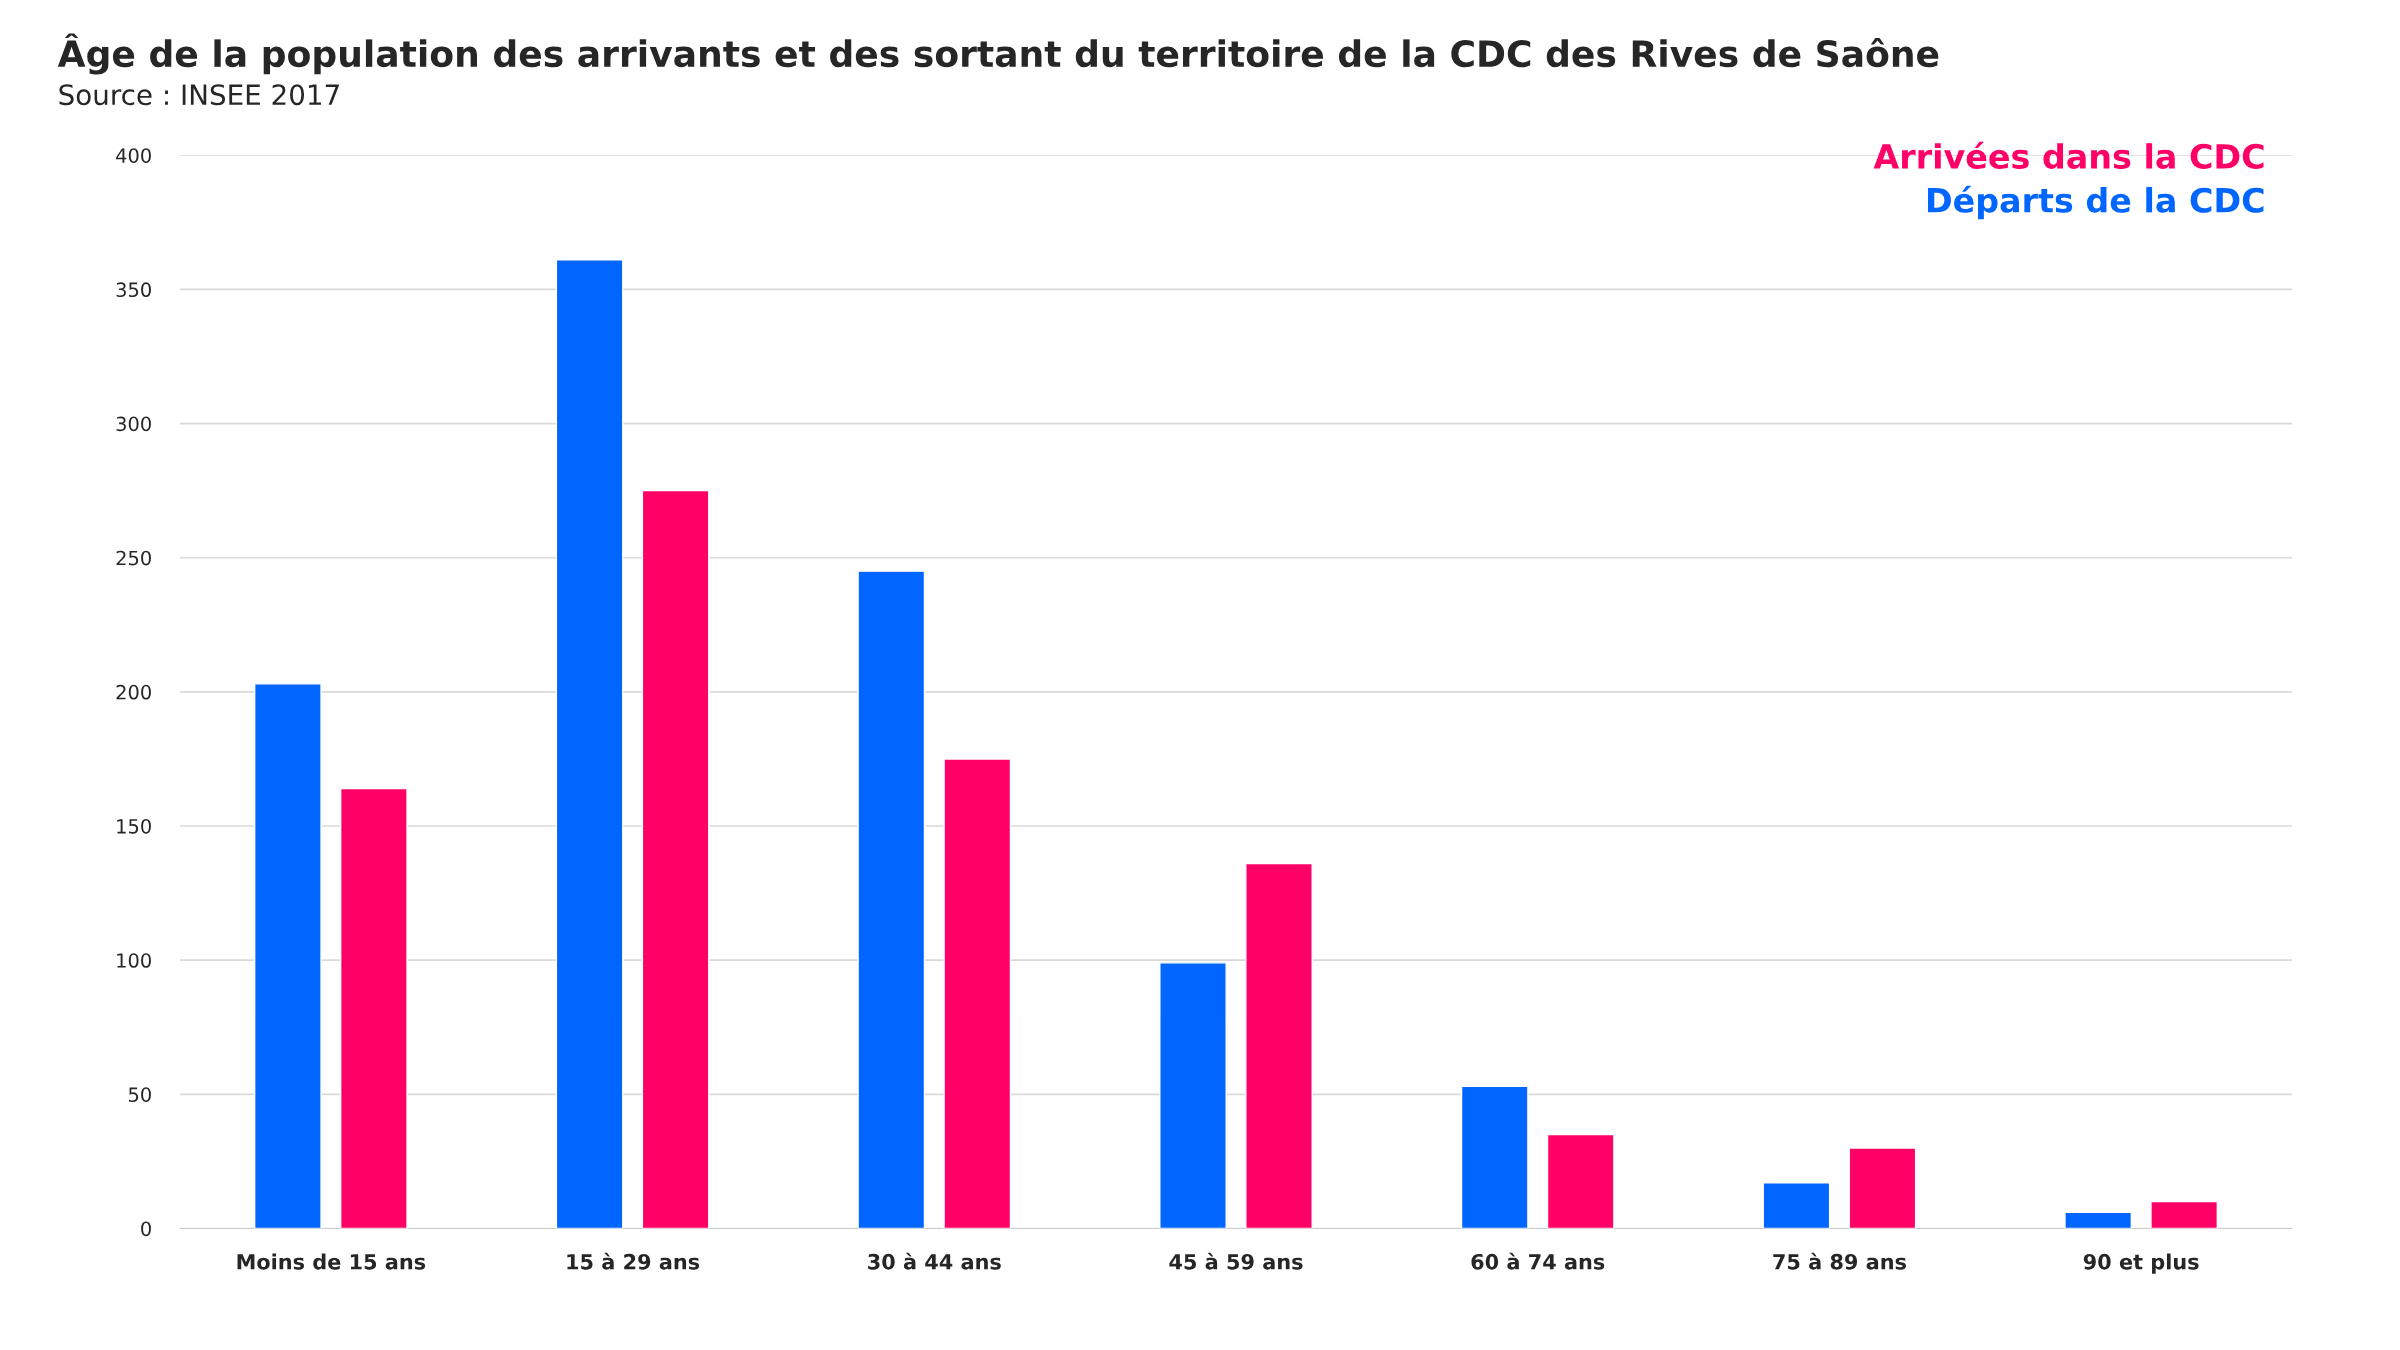  What do you see at coordinates (1538, 1261) in the screenshot?
I see `x-tick-label: 60 à 74 ans` at bounding box center [1538, 1261].